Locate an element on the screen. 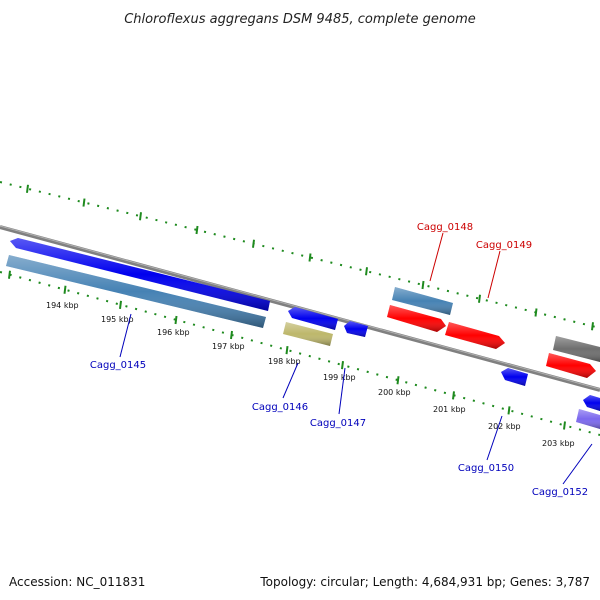 This screenshot has width=600, height=600. kbp-label: 198 kbp is located at coordinates (284, 361).